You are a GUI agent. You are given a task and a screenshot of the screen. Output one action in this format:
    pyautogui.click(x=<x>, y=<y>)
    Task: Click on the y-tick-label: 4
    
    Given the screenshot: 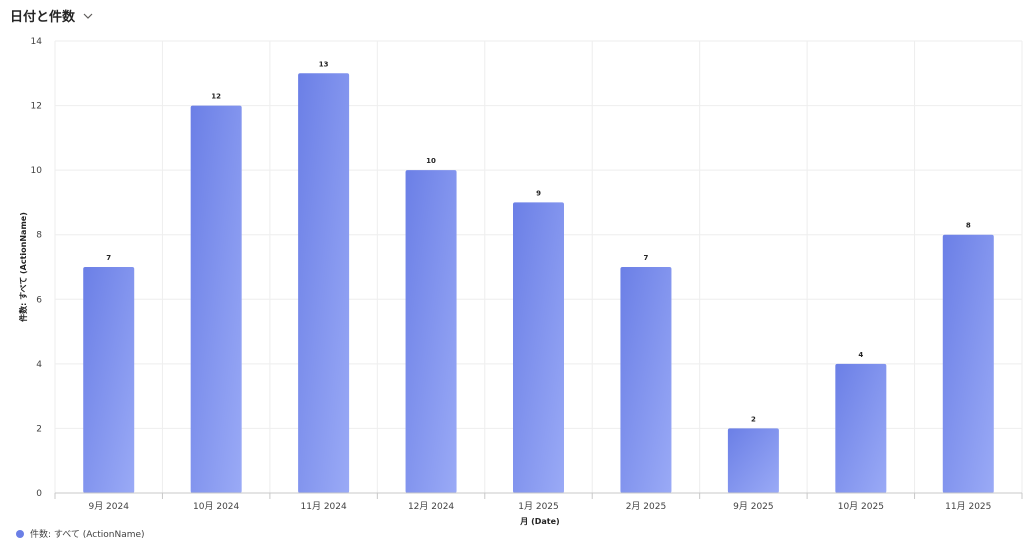 What is the action you would take?
    pyautogui.click(x=39, y=365)
    